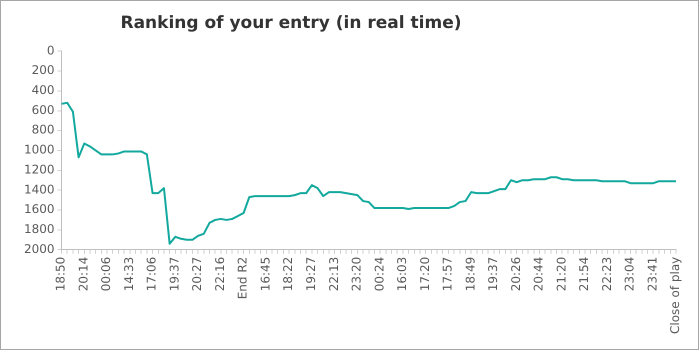 The image size is (699, 350). Describe the element at coordinates (447, 274) in the screenshot. I see `x-tick-label: 17:57` at that location.